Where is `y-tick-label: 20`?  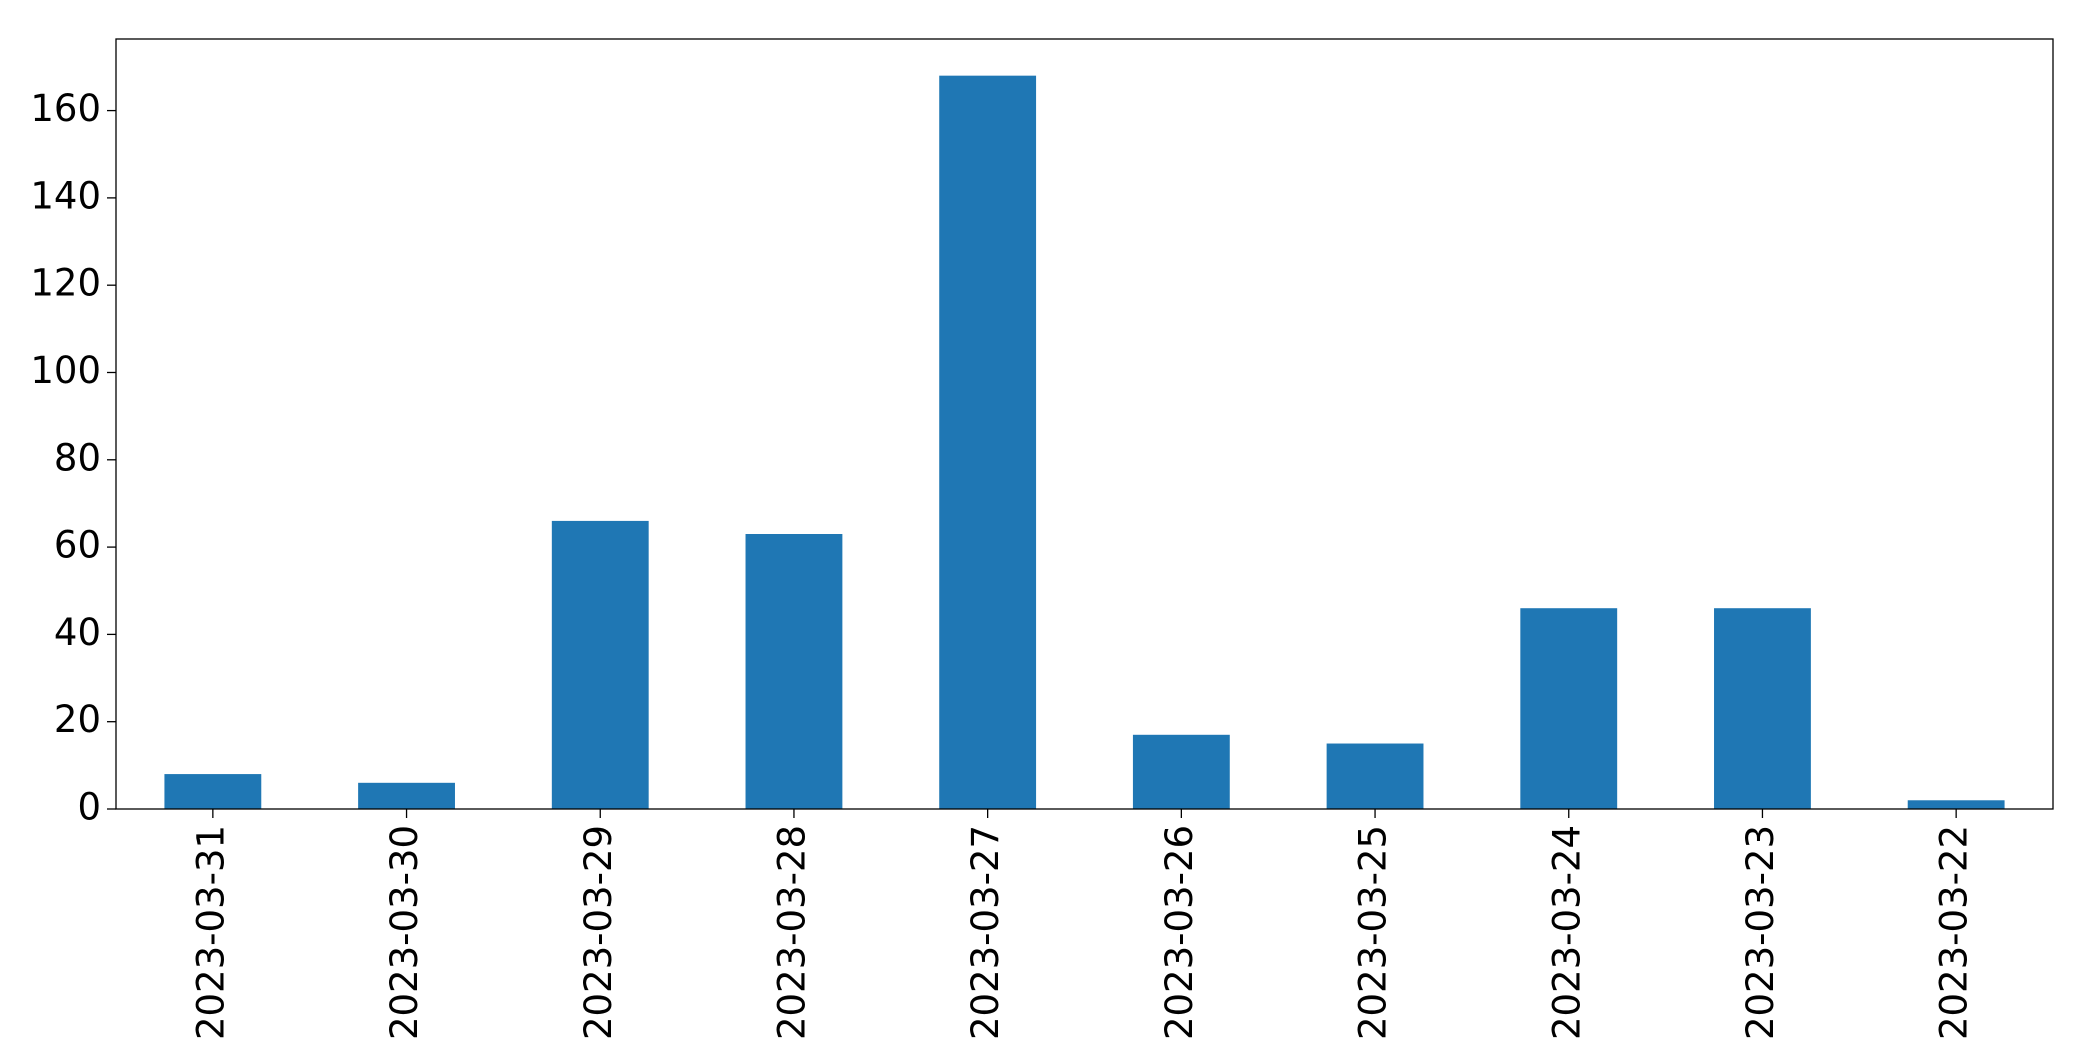 y-tick-label: 20 is located at coordinates (77, 719).